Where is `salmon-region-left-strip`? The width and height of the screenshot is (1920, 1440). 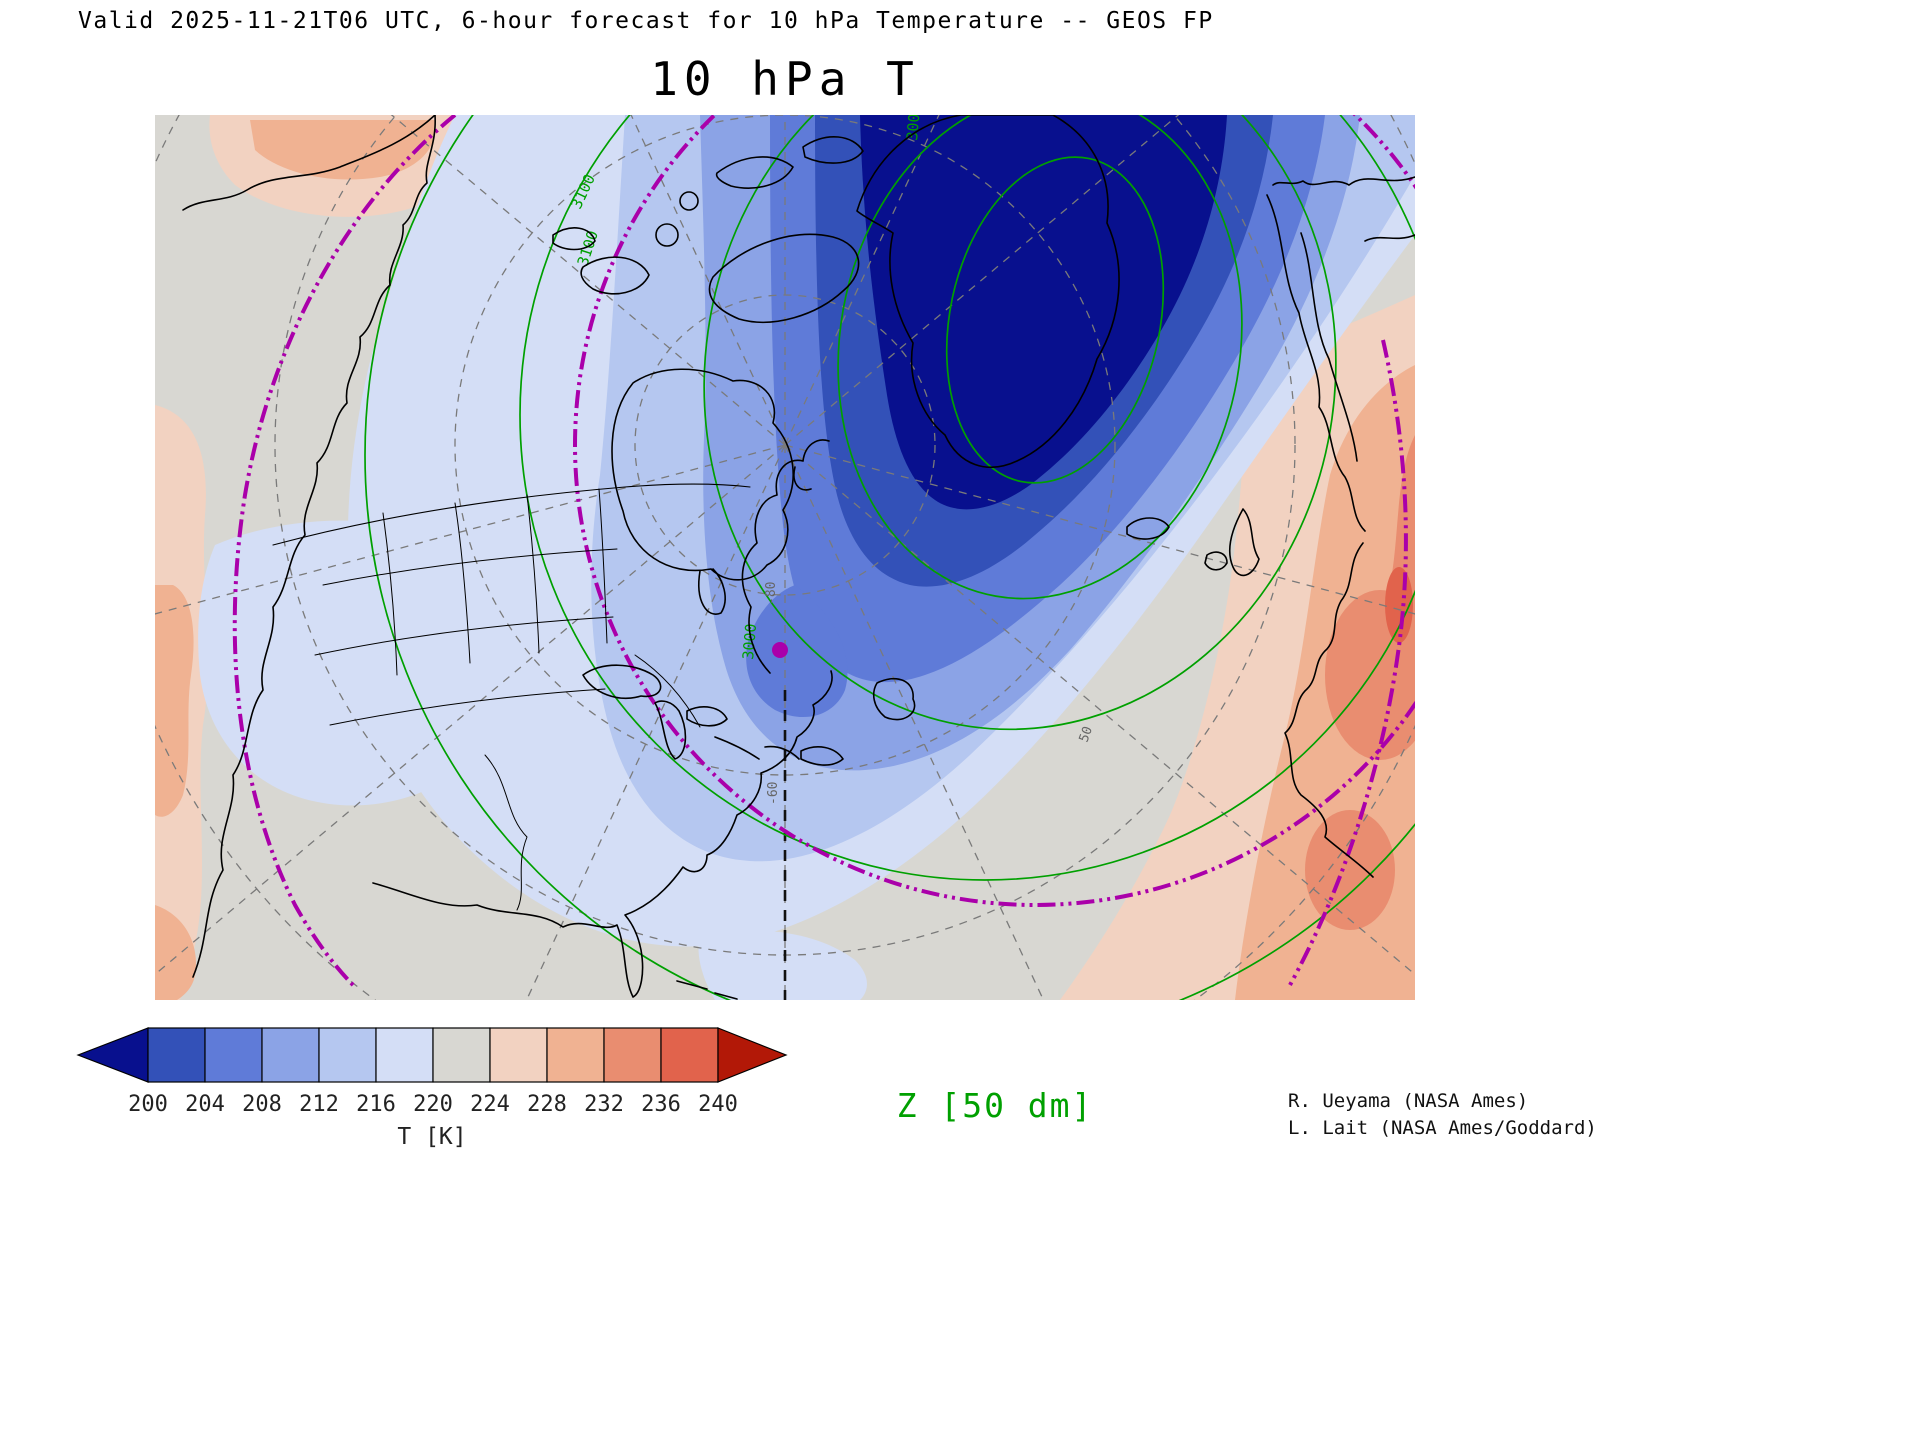
salmon-region-left-strip is located at coordinates (174, 701).